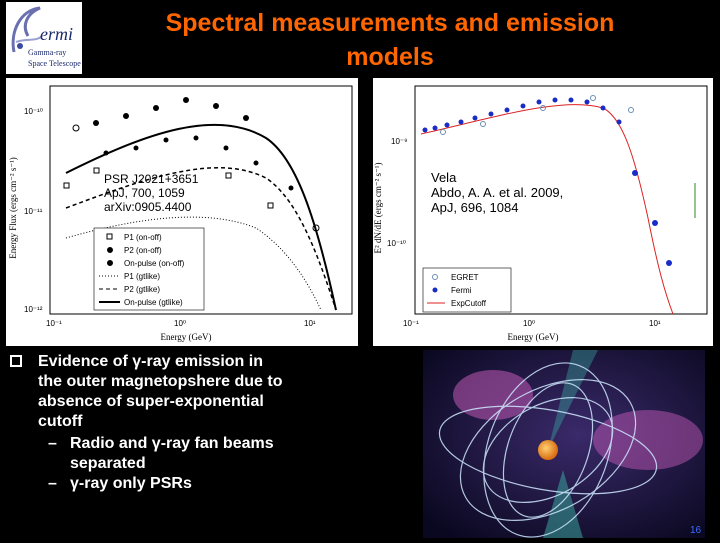  I want to click on title-line-2: models, so click(390, 57).